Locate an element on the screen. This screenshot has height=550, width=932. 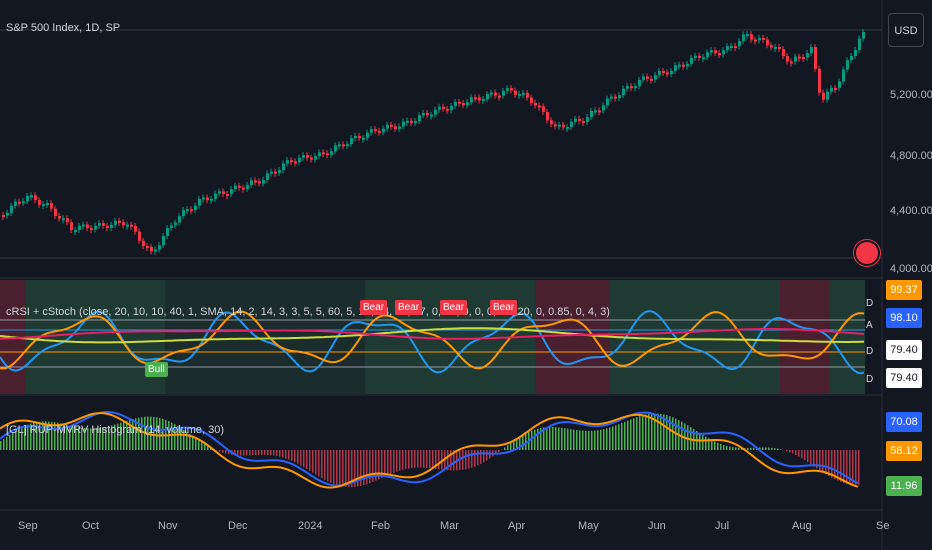
x-tick: 2024 is located at coordinates (310, 526).